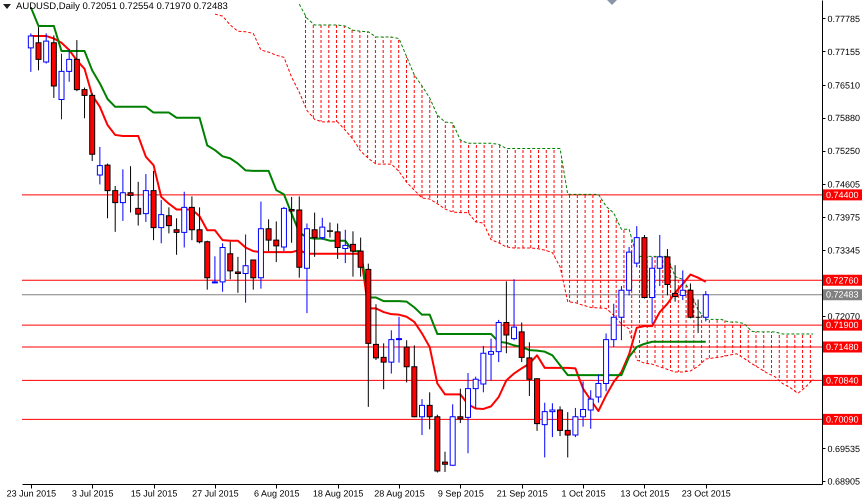 The width and height of the screenshot is (862, 501). What do you see at coordinates (844, 250) in the screenshot?
I see `y-tick-label: 0.73345` at bounding box center [844, 250].